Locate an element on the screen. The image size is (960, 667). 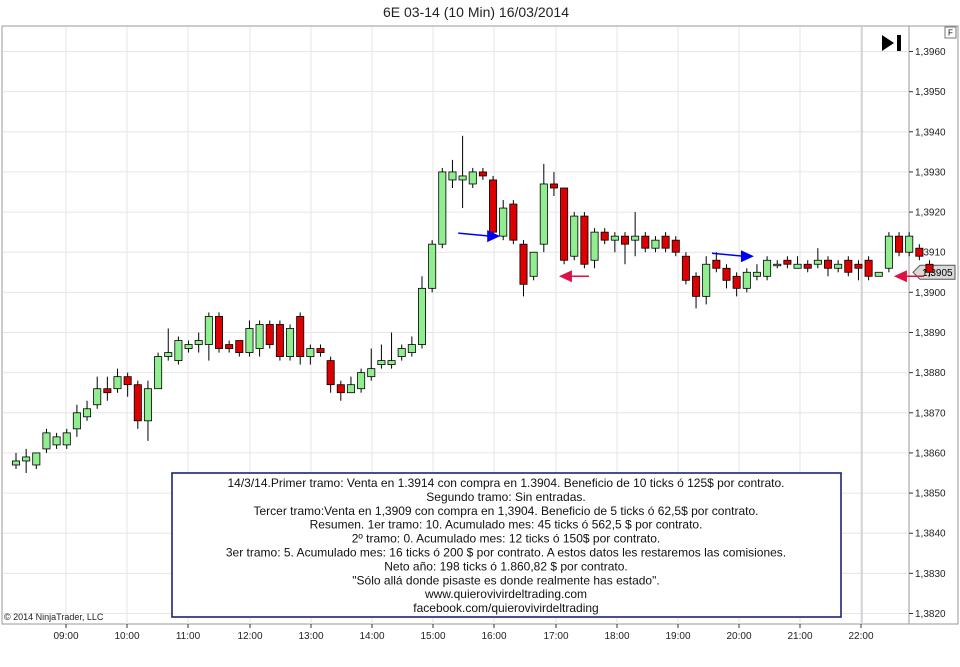
last-price-tag: 1,3905 is located at coordinates (934, 272).